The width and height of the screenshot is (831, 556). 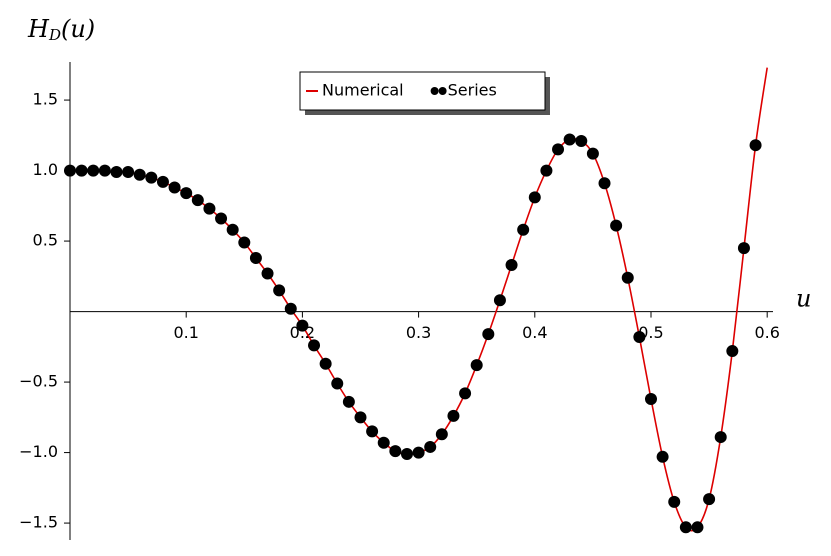 What do you see at coordinates (803, 299) in the screenshot?
I see `x-axis-label: u` at bounding box center [803, 299].